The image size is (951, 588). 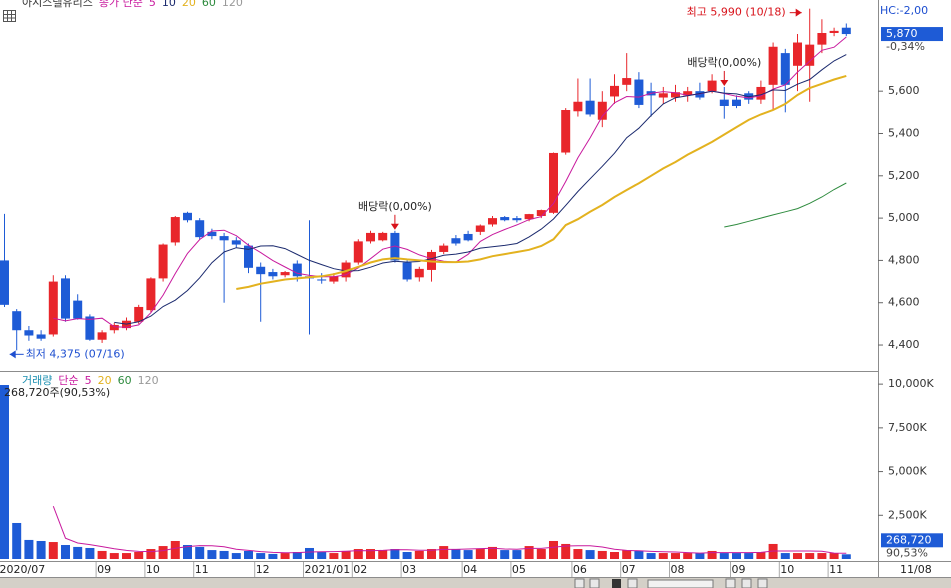 I want to click on legend-text: 20, so click(x=189, y=4).